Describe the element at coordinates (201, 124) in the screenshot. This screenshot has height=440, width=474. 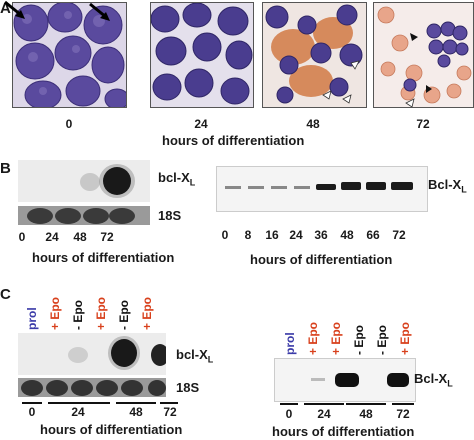
I see `timepoint-label: 24` at that location.